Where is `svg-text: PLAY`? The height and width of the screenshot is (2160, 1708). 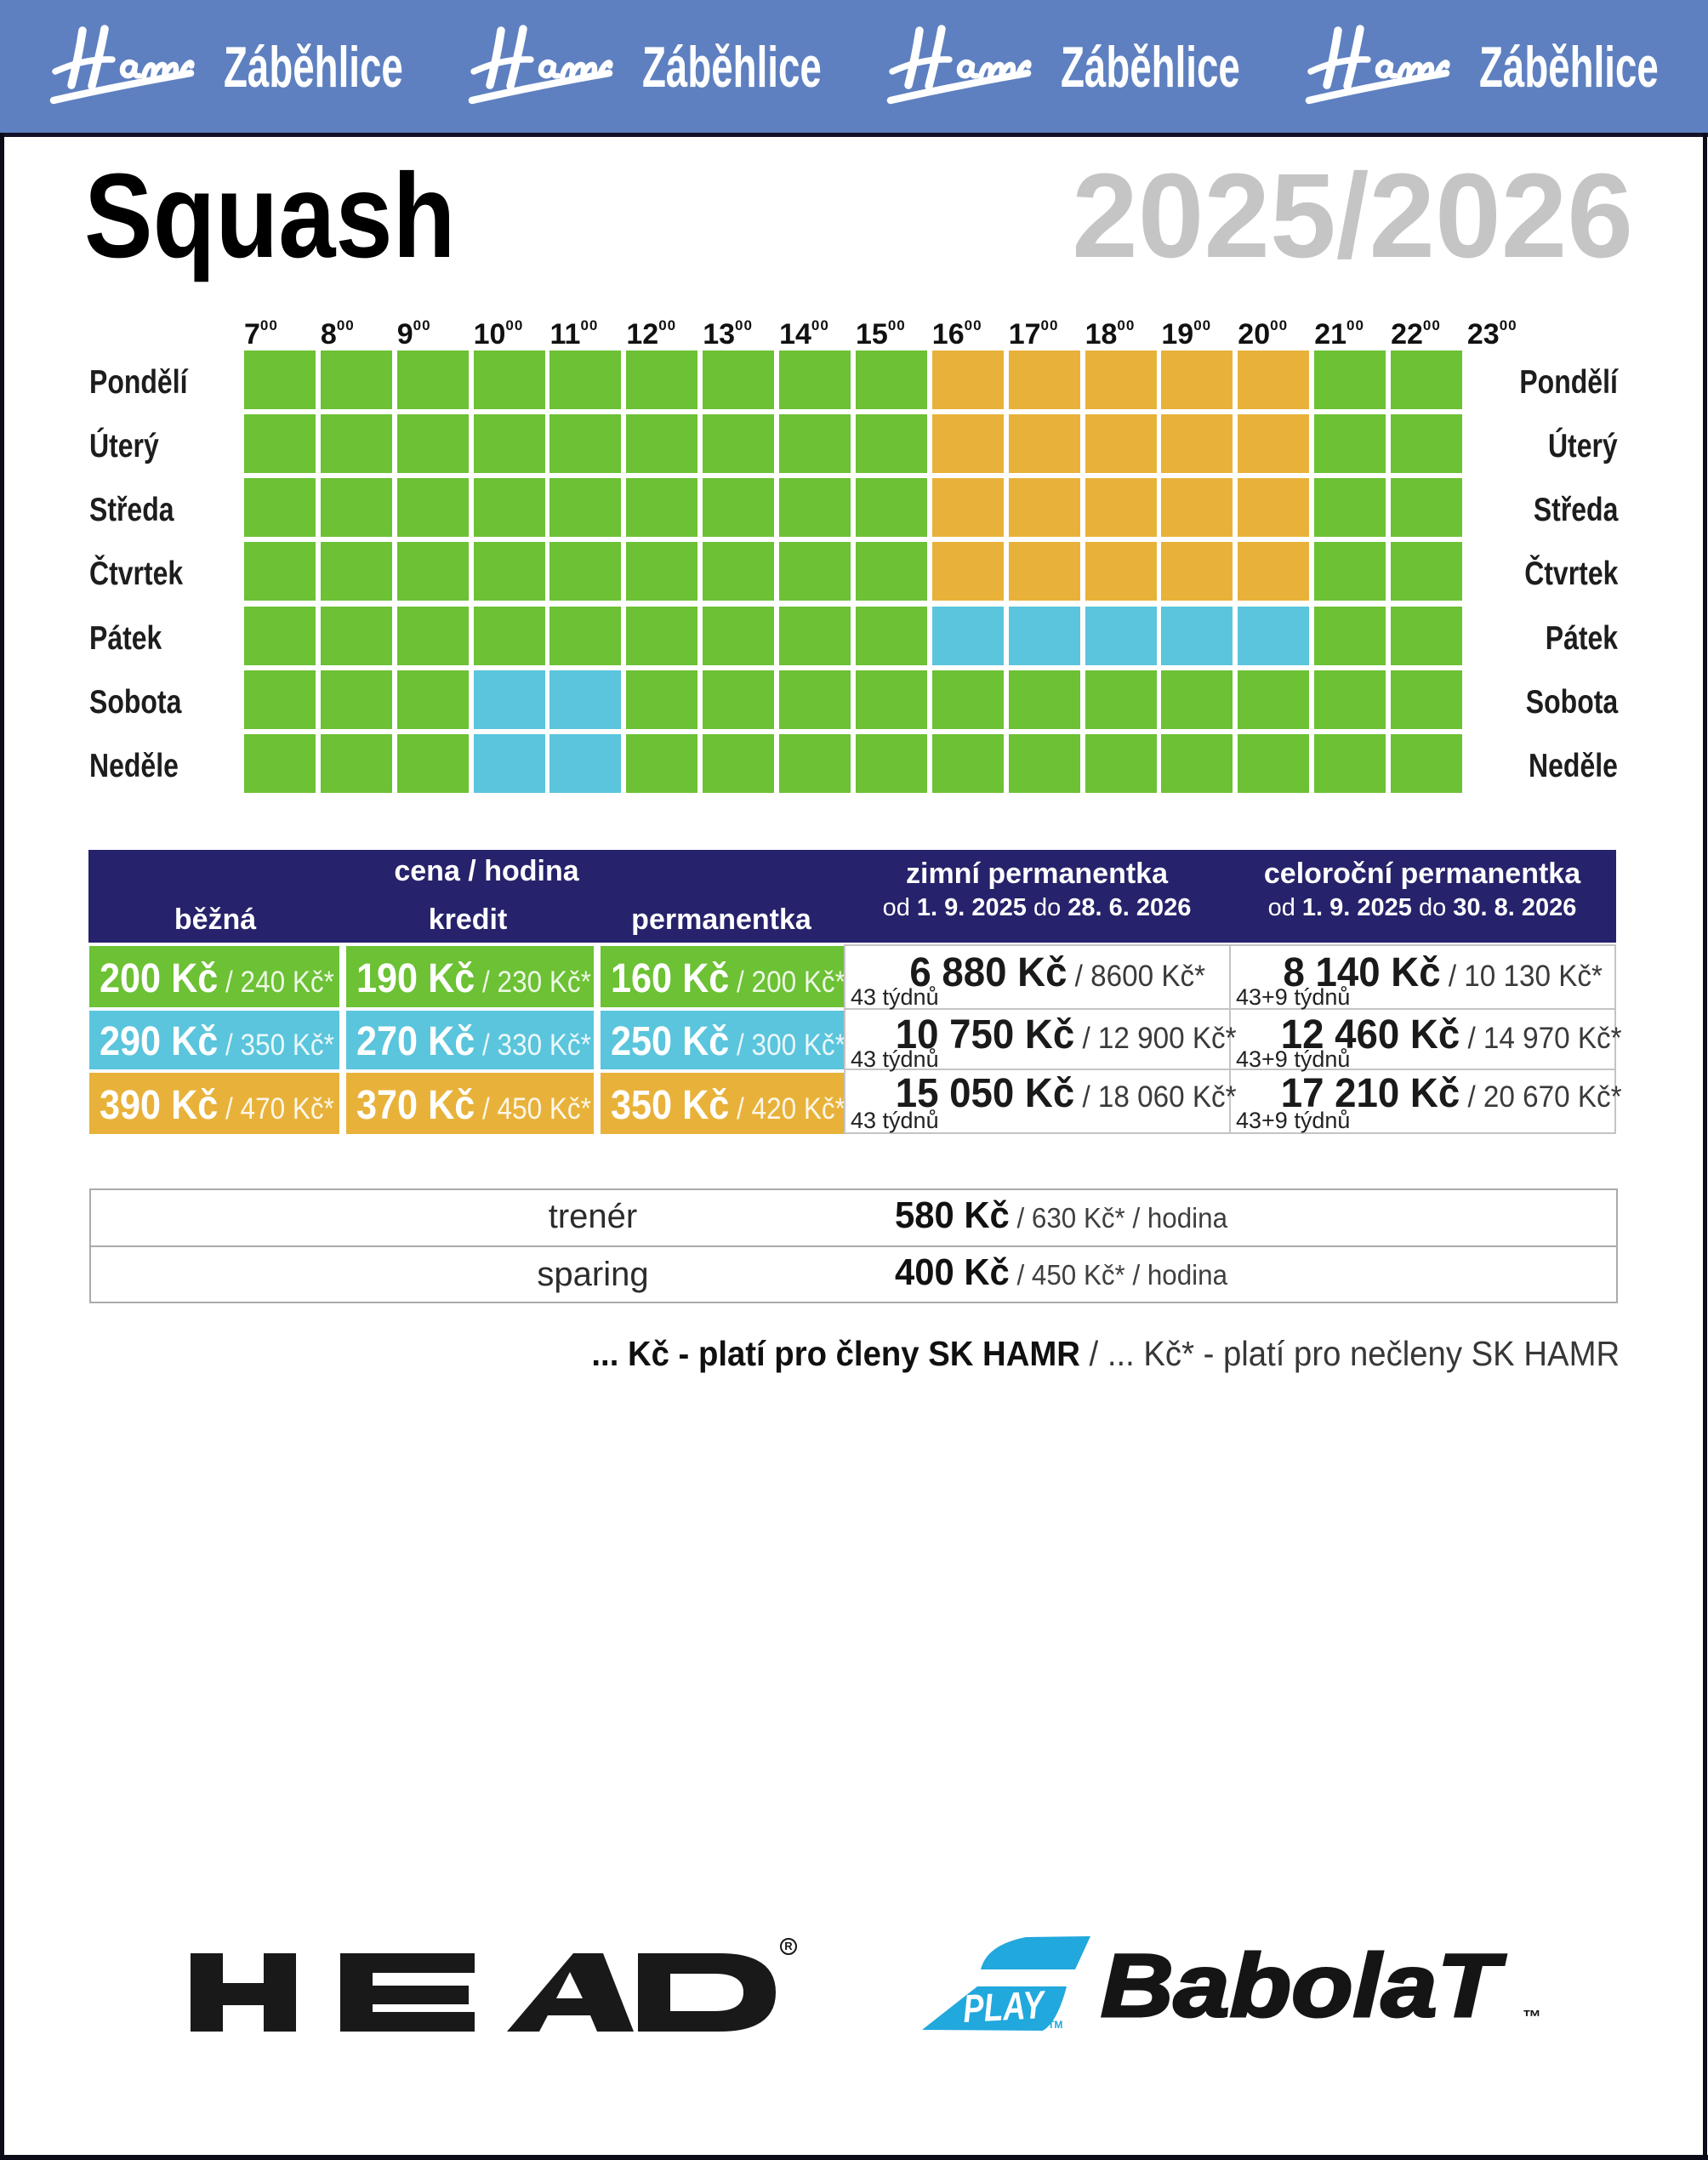
svg-text: PLAY is located at coordinates (1005, 2006).